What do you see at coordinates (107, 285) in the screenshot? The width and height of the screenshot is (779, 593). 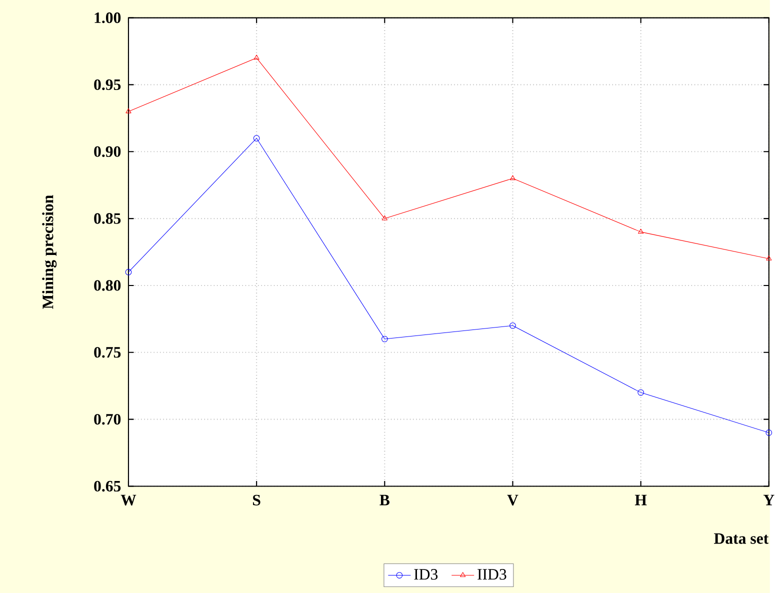 I see `y-tick-label: 0.80` at bounding box center [107, 285].